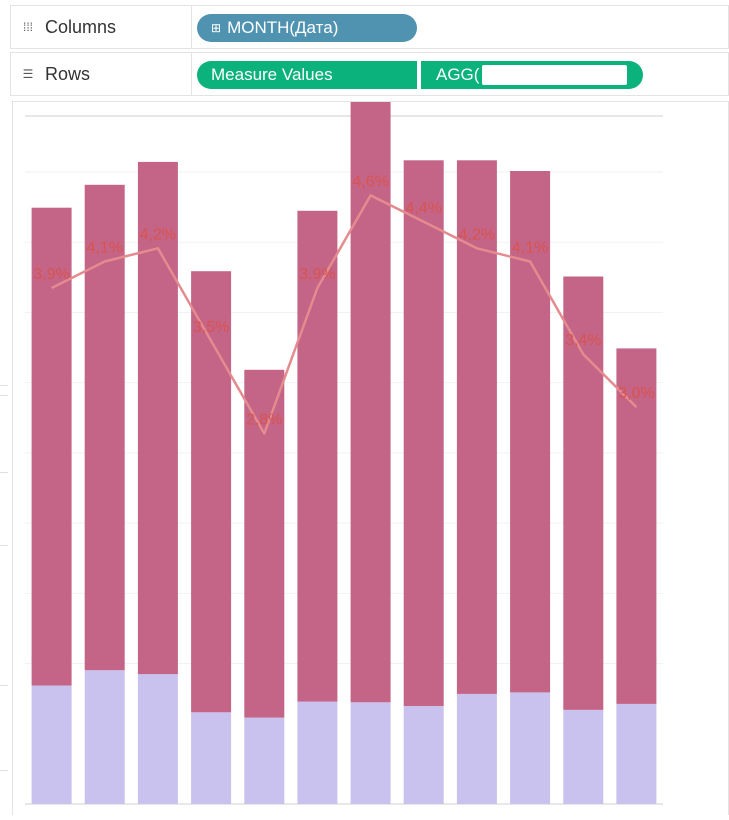 This screenshot has height=820, width=729. I want to click on columns-icon: ⁞⁞⁞, so click(27, 27).